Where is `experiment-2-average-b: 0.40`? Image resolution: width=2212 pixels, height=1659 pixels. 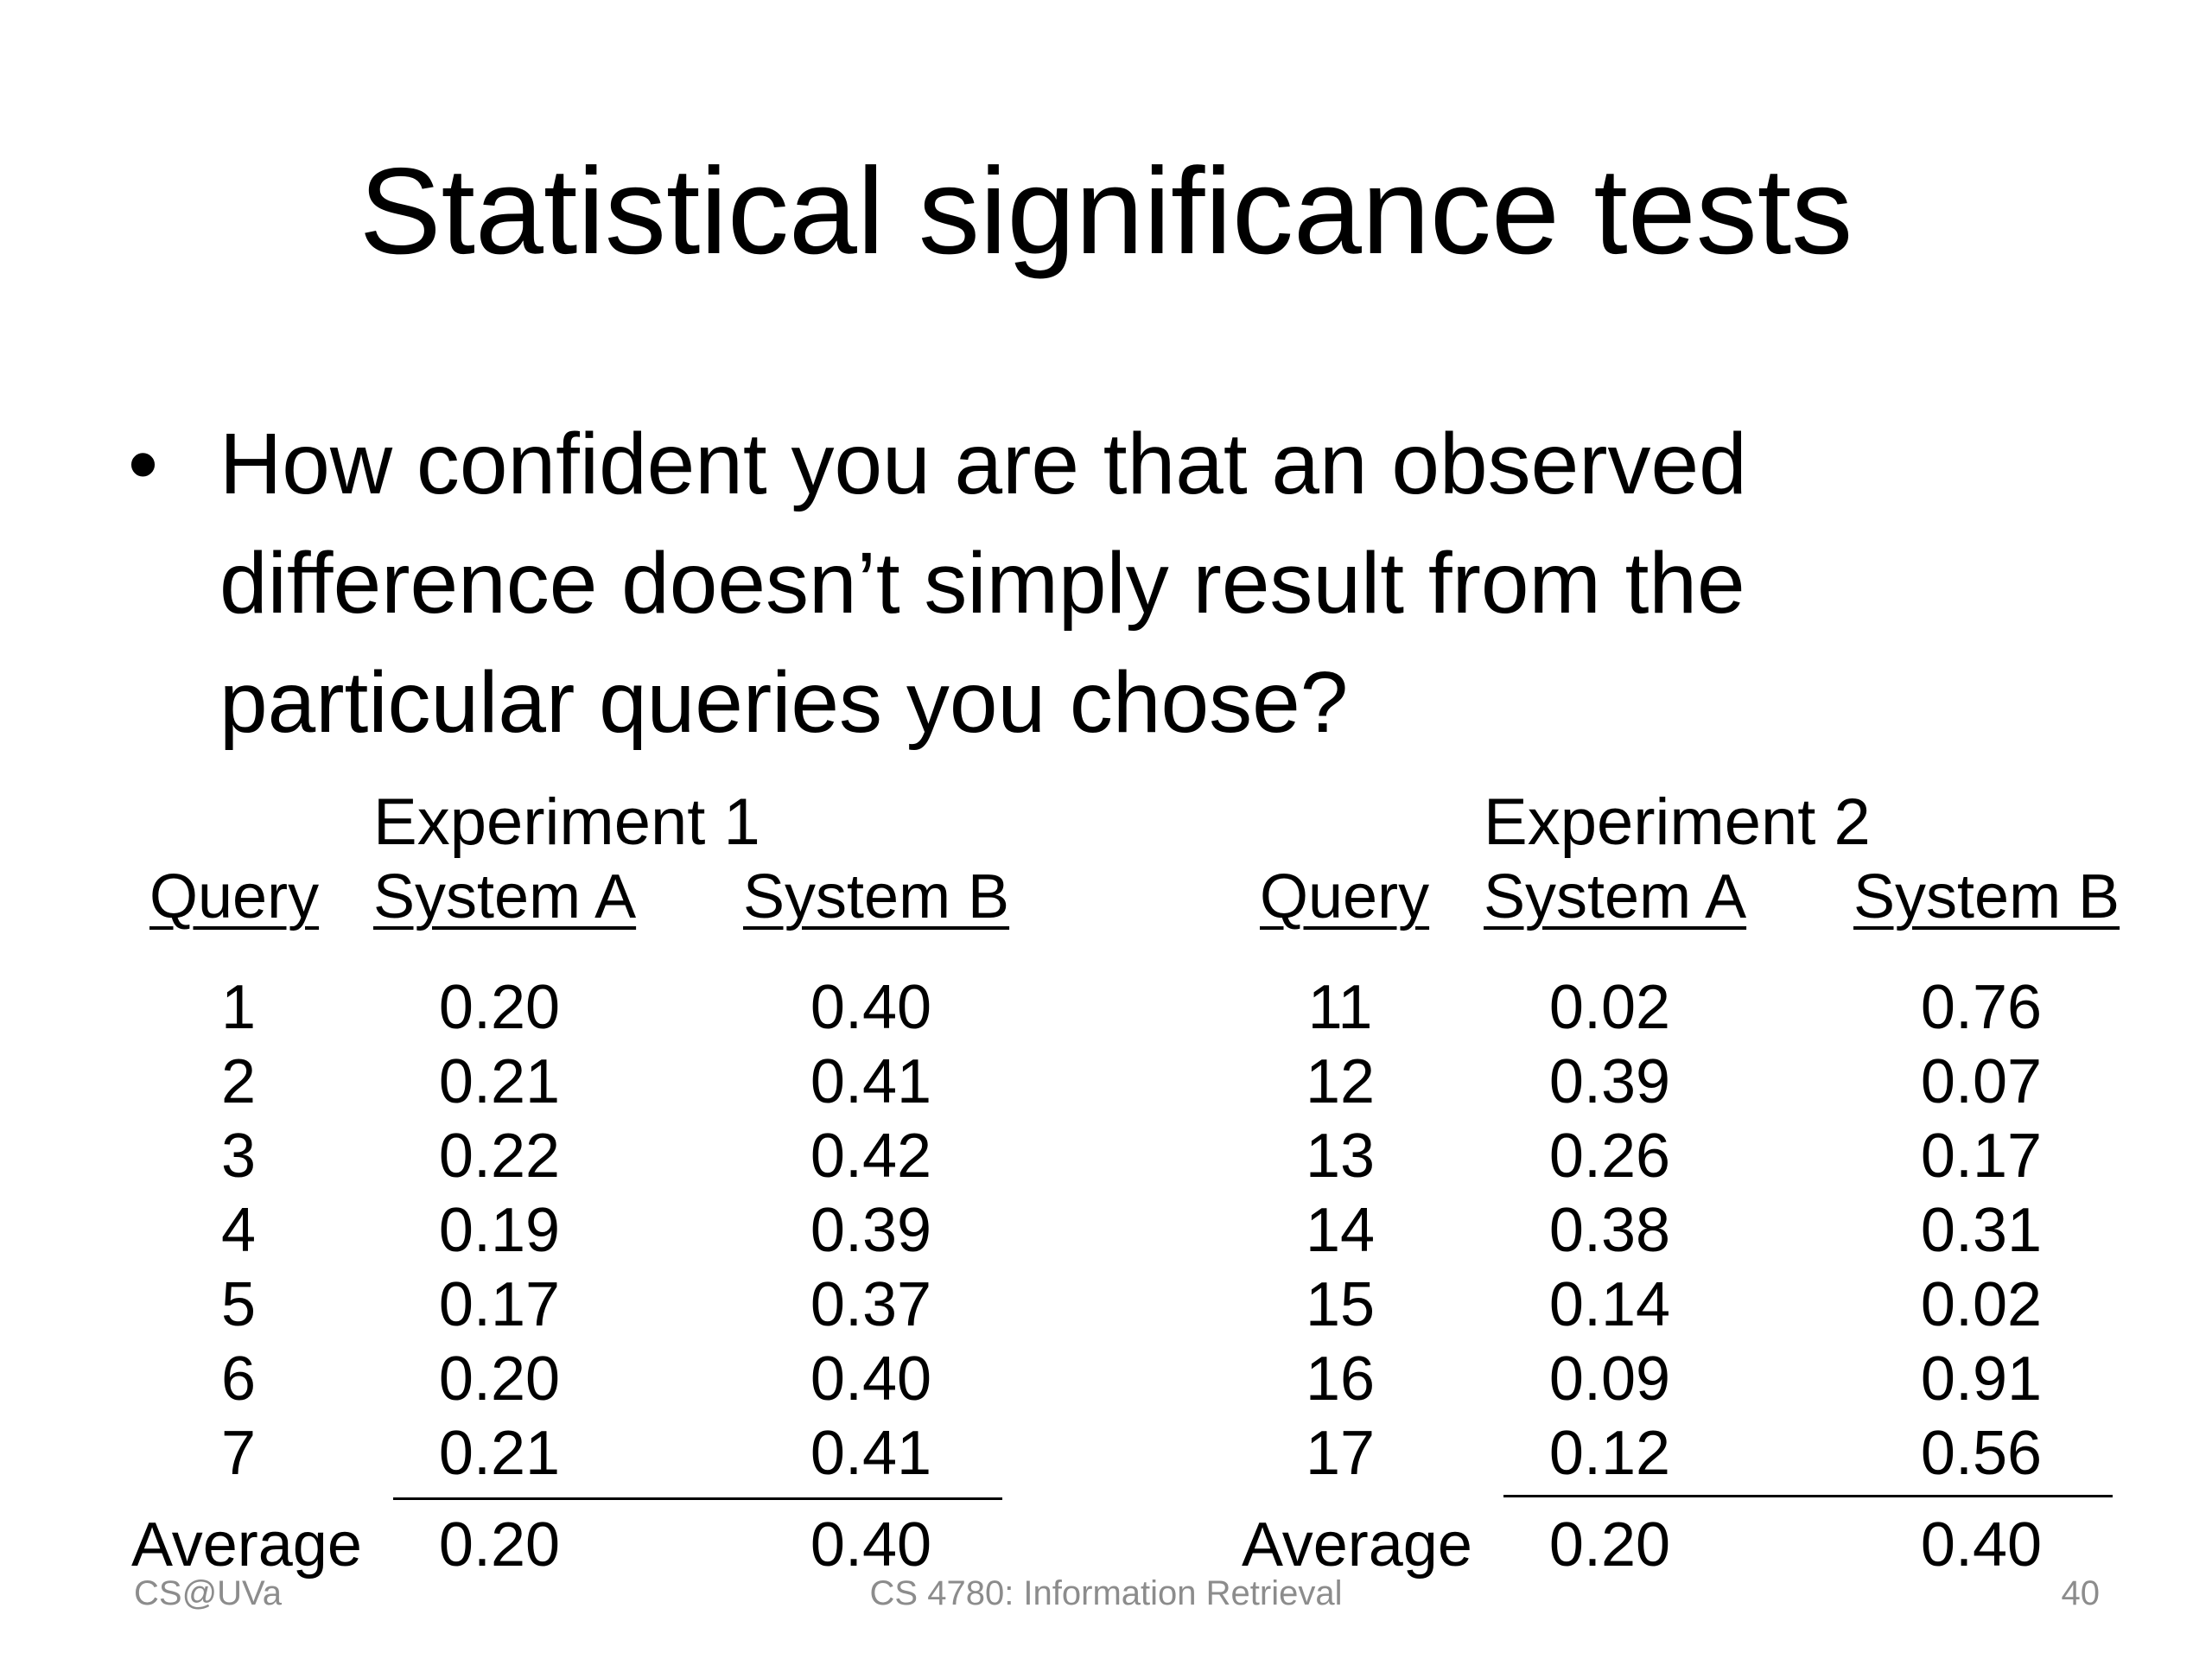
experiment-2-average-b: 0.40 is located at coordinates (1981, 1545).